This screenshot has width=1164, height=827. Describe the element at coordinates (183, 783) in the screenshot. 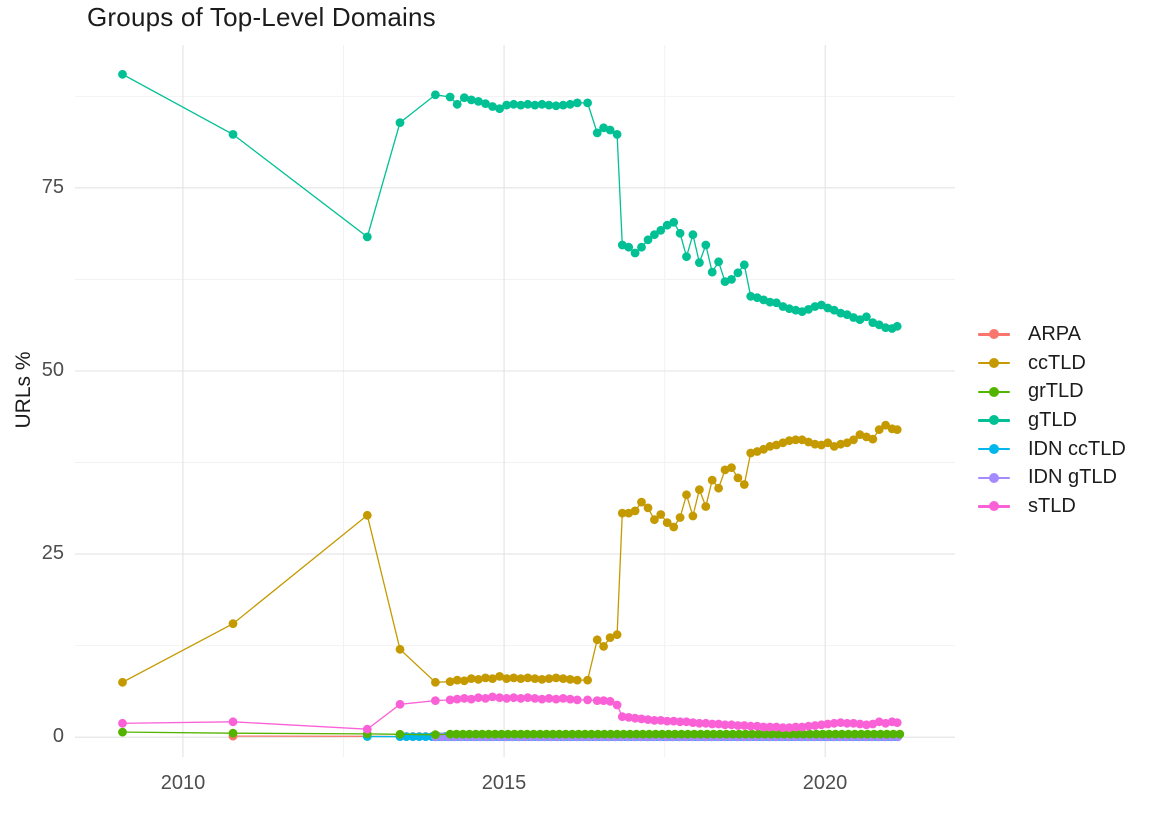

I see `x-tick-label-2010: 2010` at that location.